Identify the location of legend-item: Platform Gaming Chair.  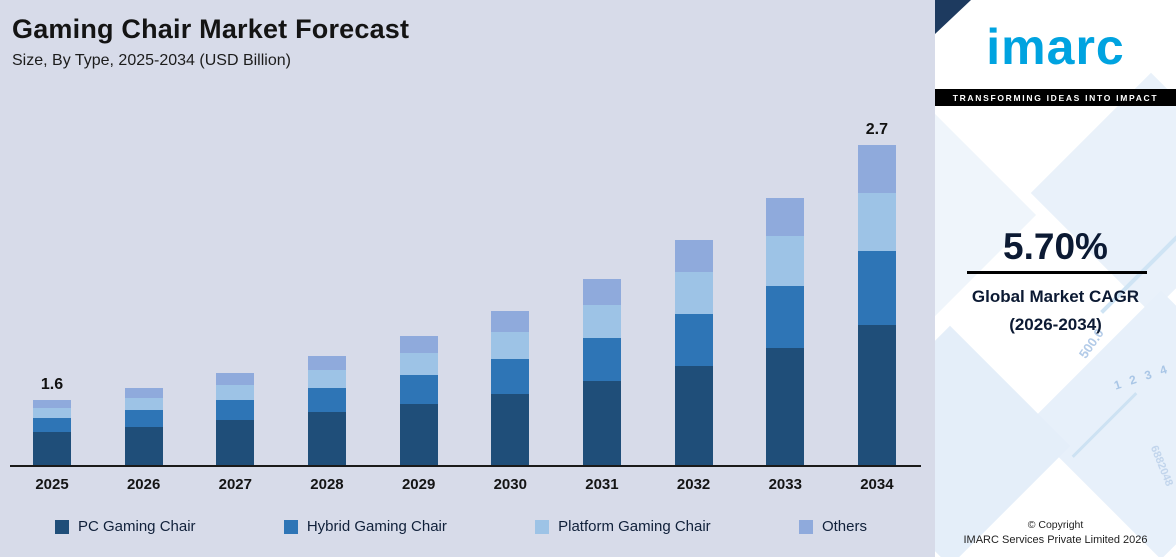
(623, 526).